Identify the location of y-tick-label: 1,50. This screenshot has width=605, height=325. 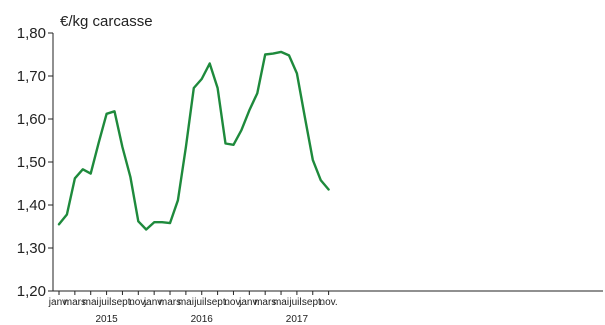
(31, 162).